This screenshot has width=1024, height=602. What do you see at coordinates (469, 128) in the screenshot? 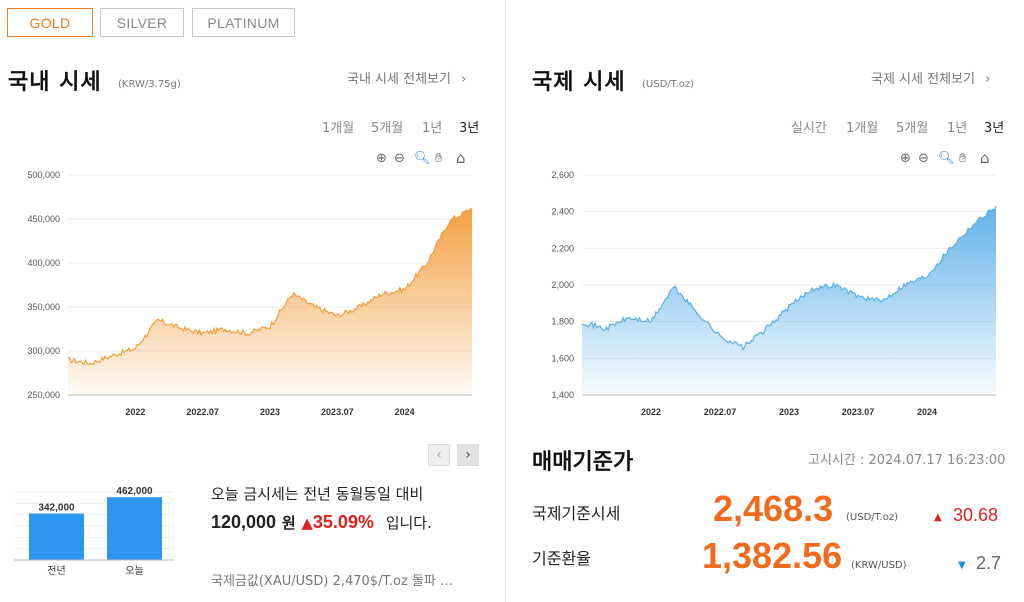
I see `domestic-period-3y: 3년` at bounding box center [469, 128].